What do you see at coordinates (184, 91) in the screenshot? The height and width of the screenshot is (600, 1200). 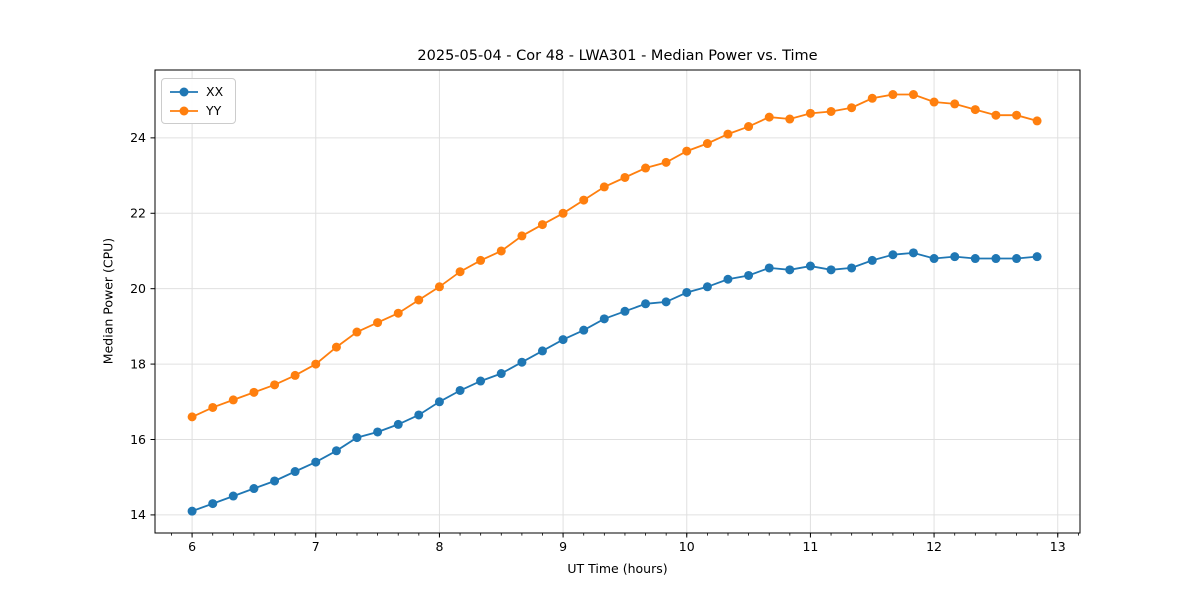 I see `legend-swatch-xx` at bounding box center [184, 91].